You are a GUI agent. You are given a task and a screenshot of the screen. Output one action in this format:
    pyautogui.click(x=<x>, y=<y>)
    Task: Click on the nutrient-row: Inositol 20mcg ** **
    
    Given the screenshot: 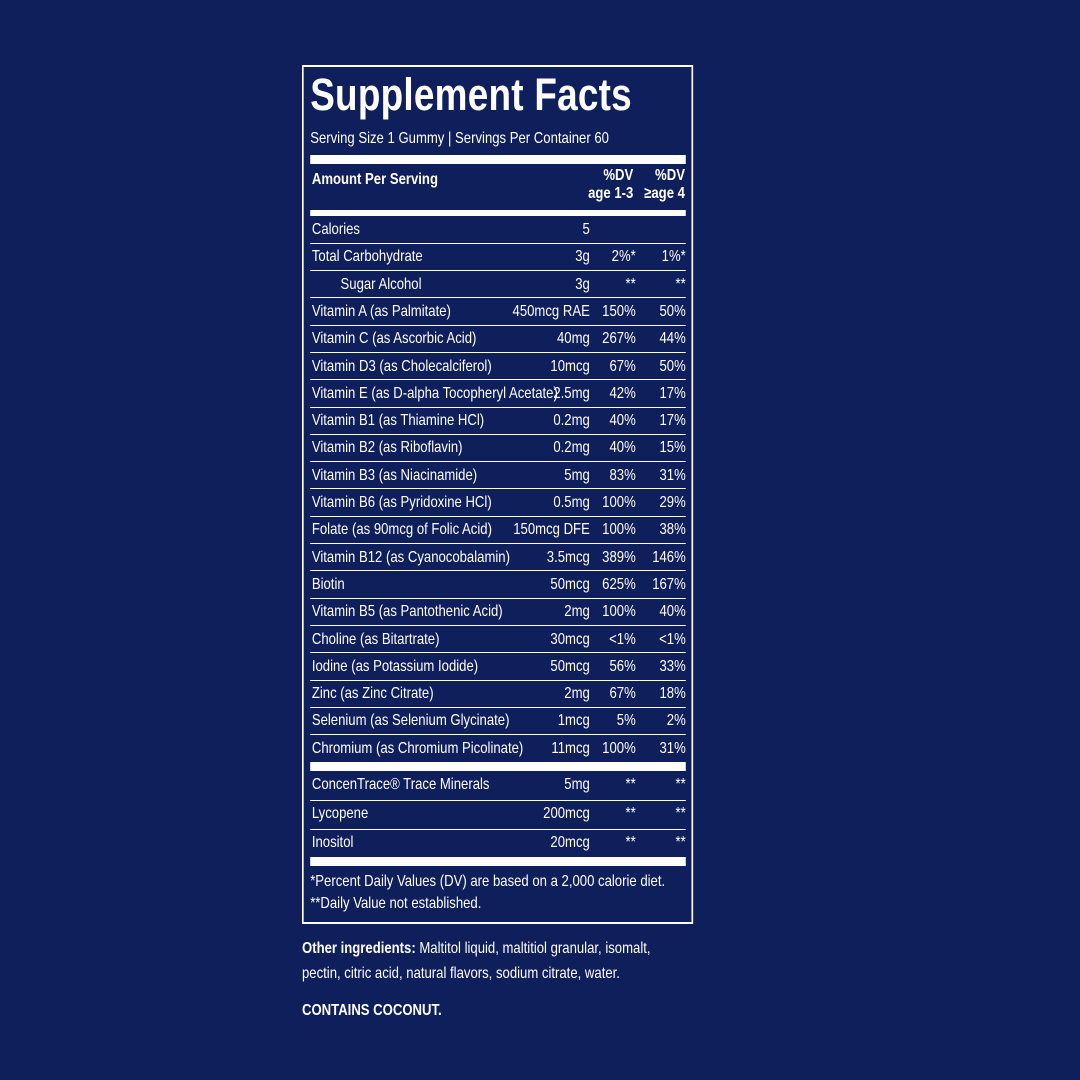 What is the action you would take?
    pyautogui.click(x=498, y=844)
    